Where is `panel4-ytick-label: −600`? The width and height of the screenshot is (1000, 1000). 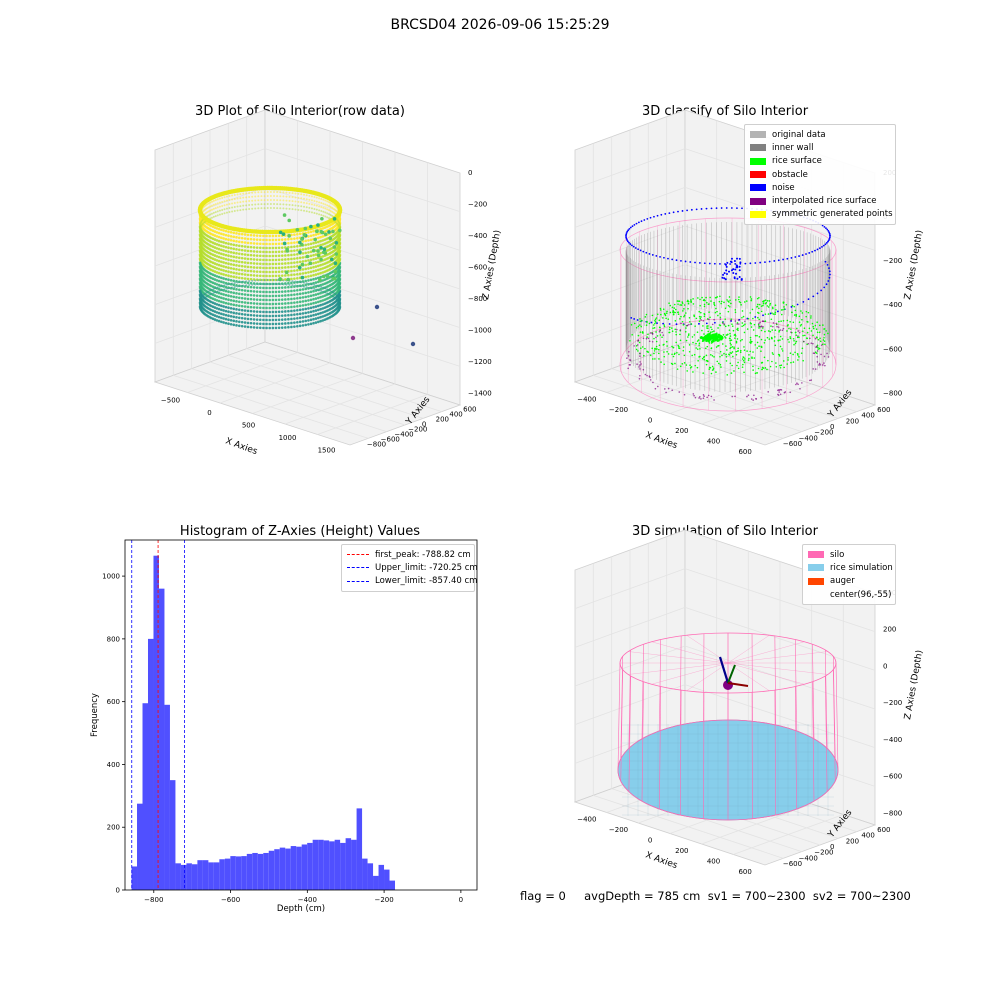 panel4-ytick-label: −600 is located at coordinates (792, 864).